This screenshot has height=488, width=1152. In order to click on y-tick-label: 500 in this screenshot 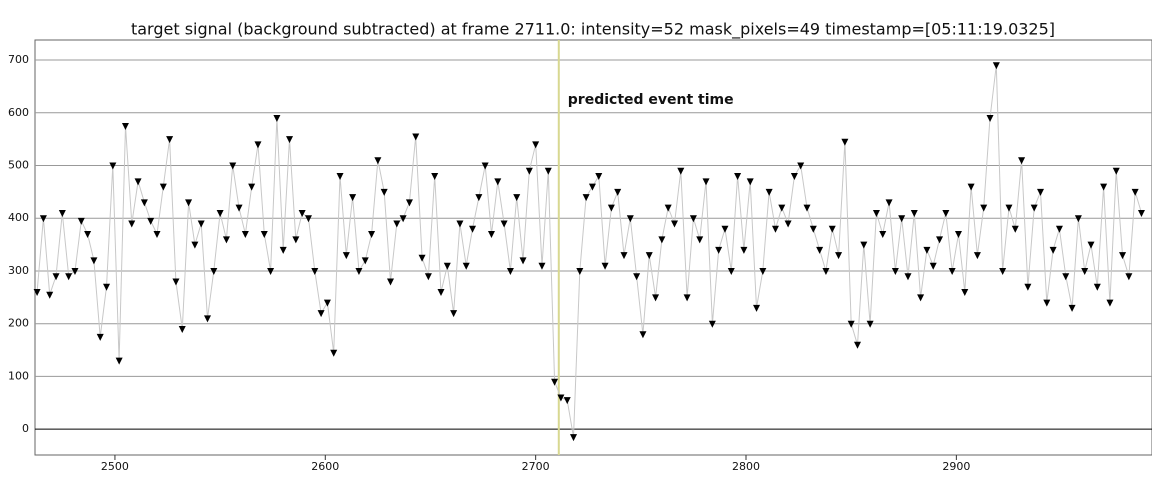, I will do `click(18, 165)`.